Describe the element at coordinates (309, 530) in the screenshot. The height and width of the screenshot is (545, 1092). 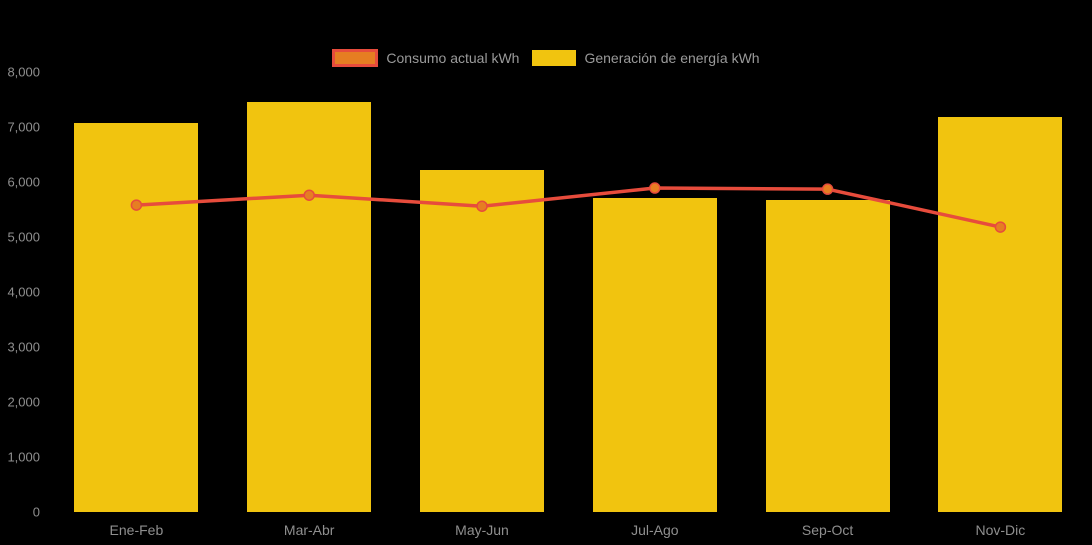
I see `x-axis-category-label: Mar-Abr` at that location.